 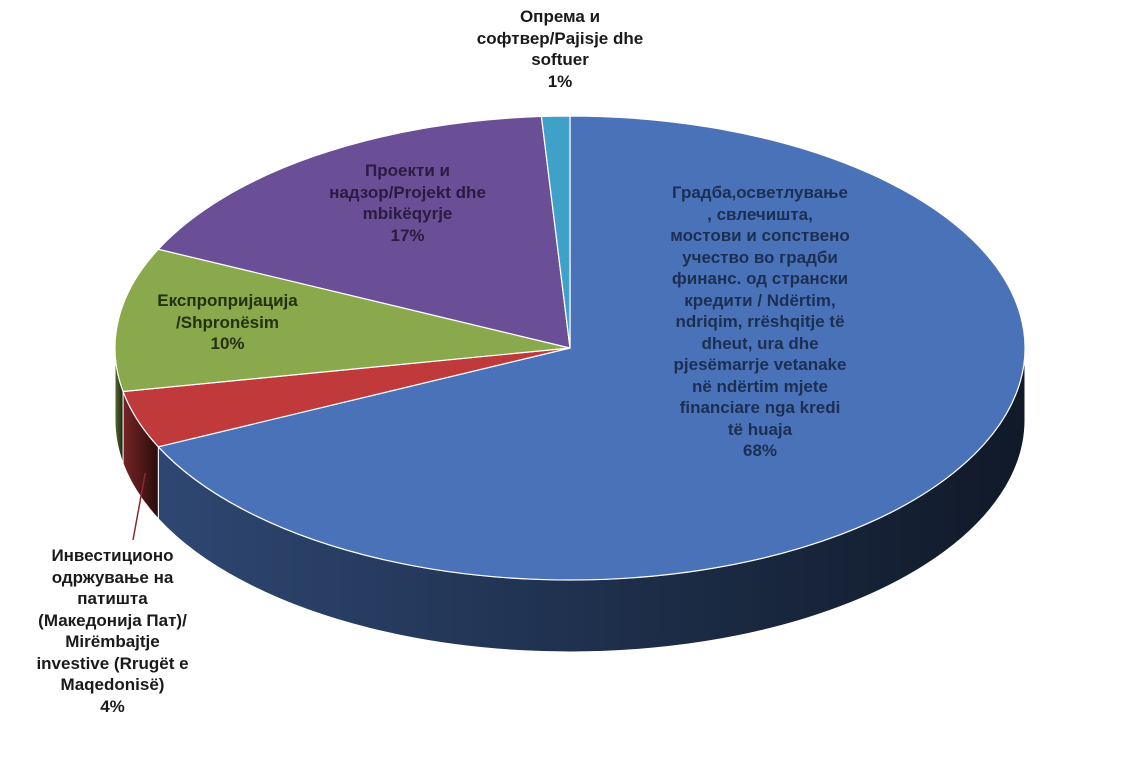 What do you see at coordinates (139, 506) in the screenshot?
I see `leader-line-maintenance` at bounding box center [139, 506].